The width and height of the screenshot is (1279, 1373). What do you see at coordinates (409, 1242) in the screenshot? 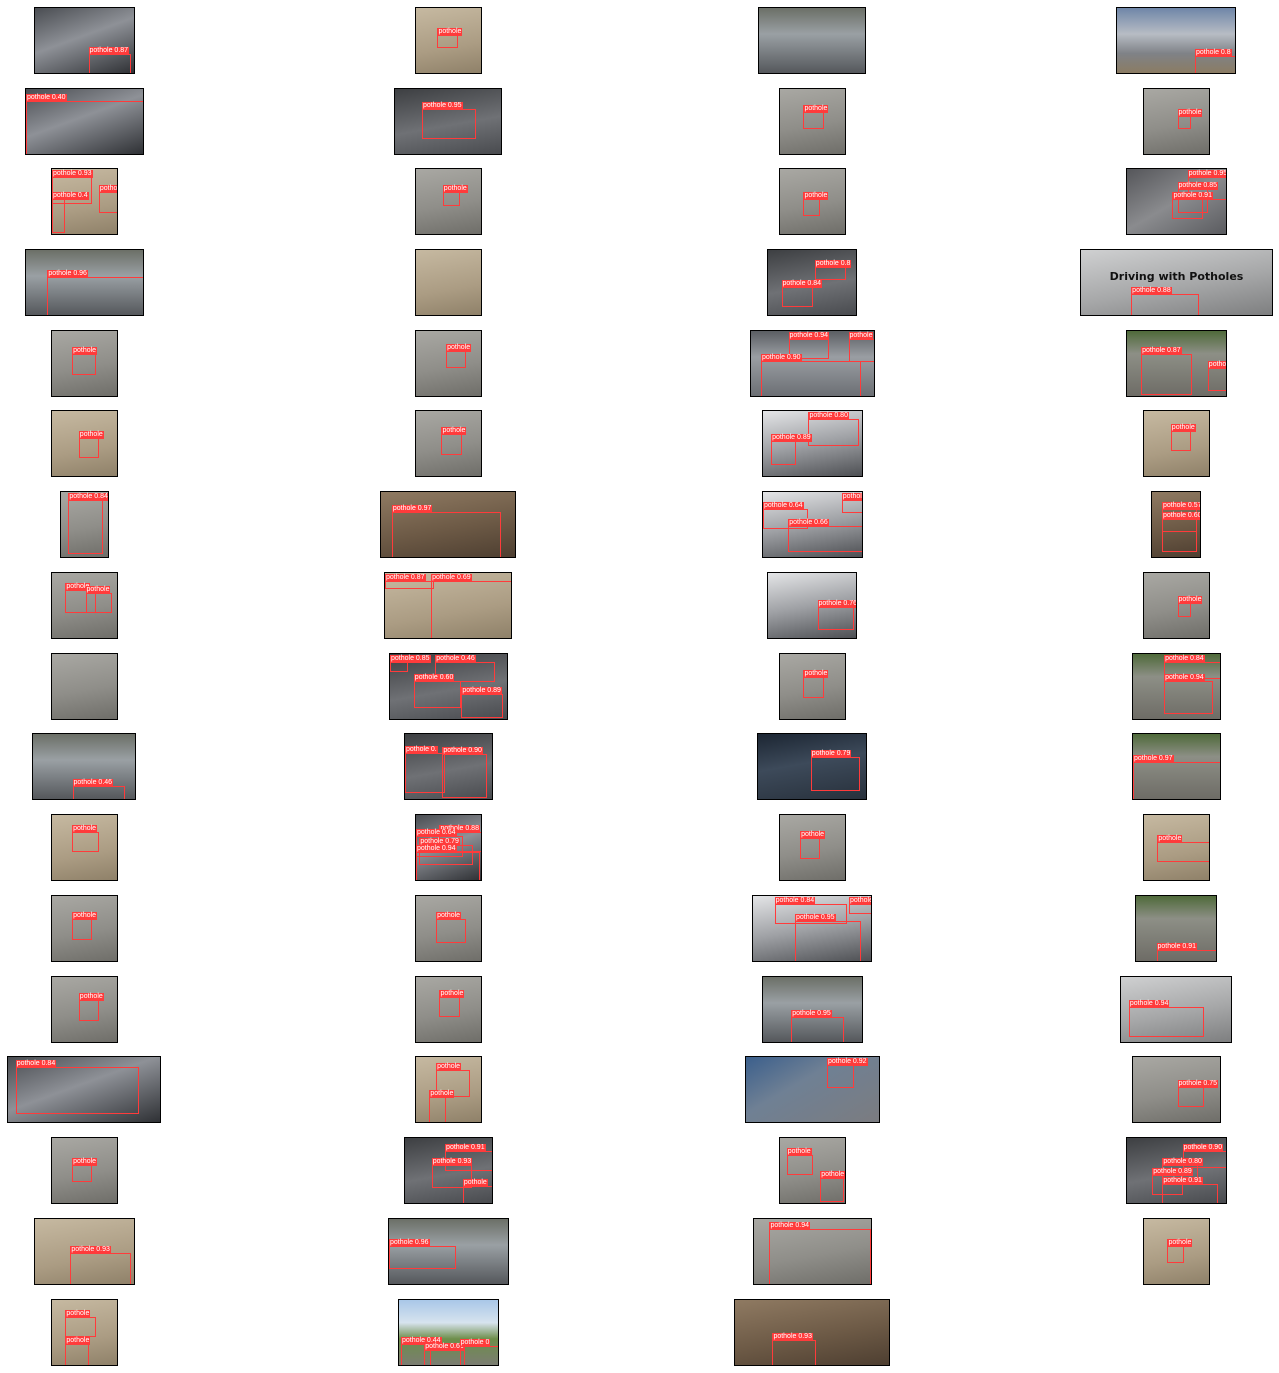
I see `detection-label: pothole 0.96` at bounding box center [409, 1242].